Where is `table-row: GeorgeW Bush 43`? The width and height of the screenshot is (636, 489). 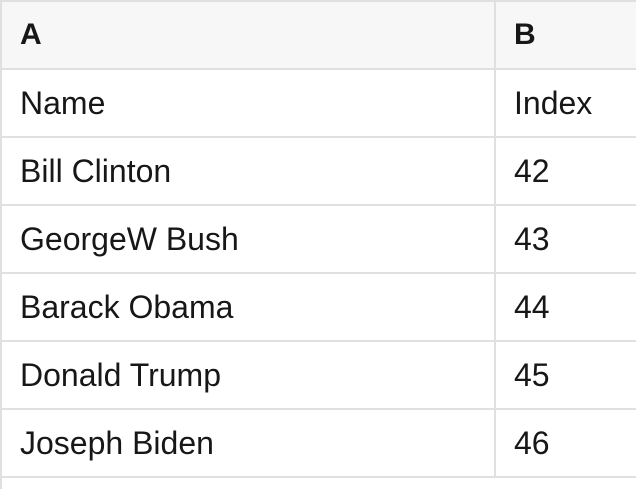 table-row: GeorgeW Bush 43 is located at coordinates (319, 240).